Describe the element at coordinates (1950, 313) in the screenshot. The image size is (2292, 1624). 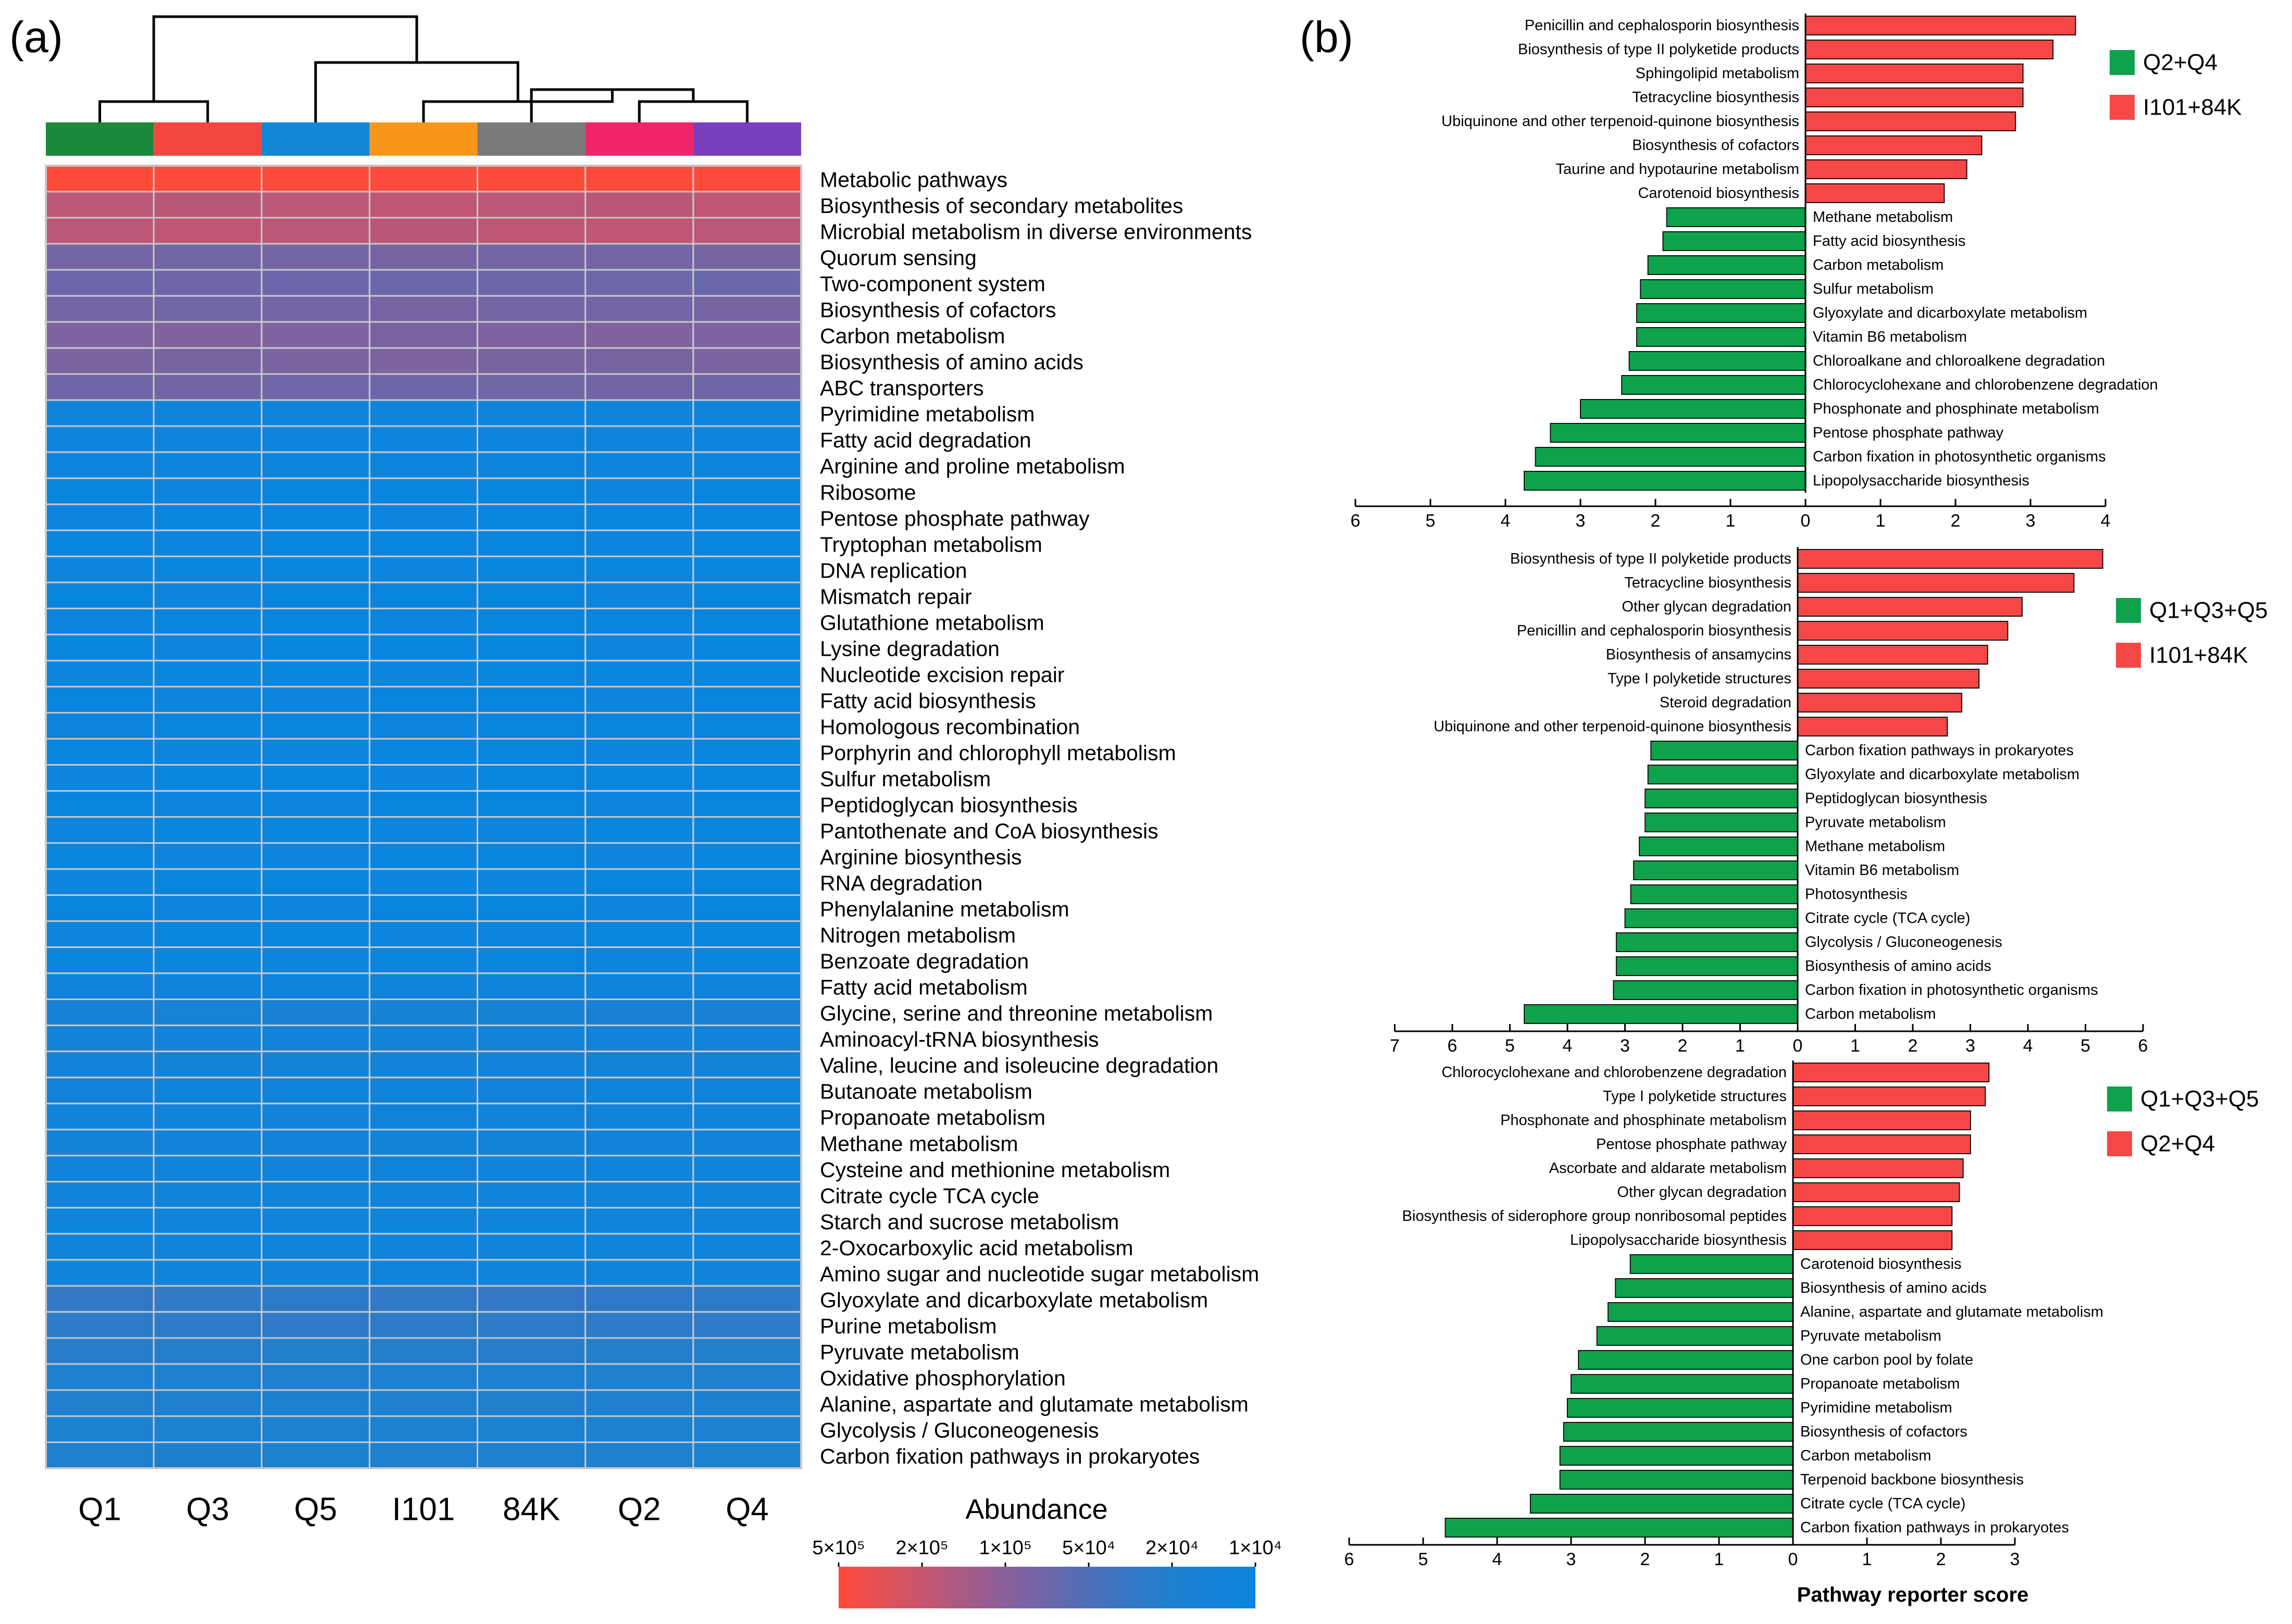
I see `bar-label: Glyoxylate and dicarboxylate metabolism` at that location.